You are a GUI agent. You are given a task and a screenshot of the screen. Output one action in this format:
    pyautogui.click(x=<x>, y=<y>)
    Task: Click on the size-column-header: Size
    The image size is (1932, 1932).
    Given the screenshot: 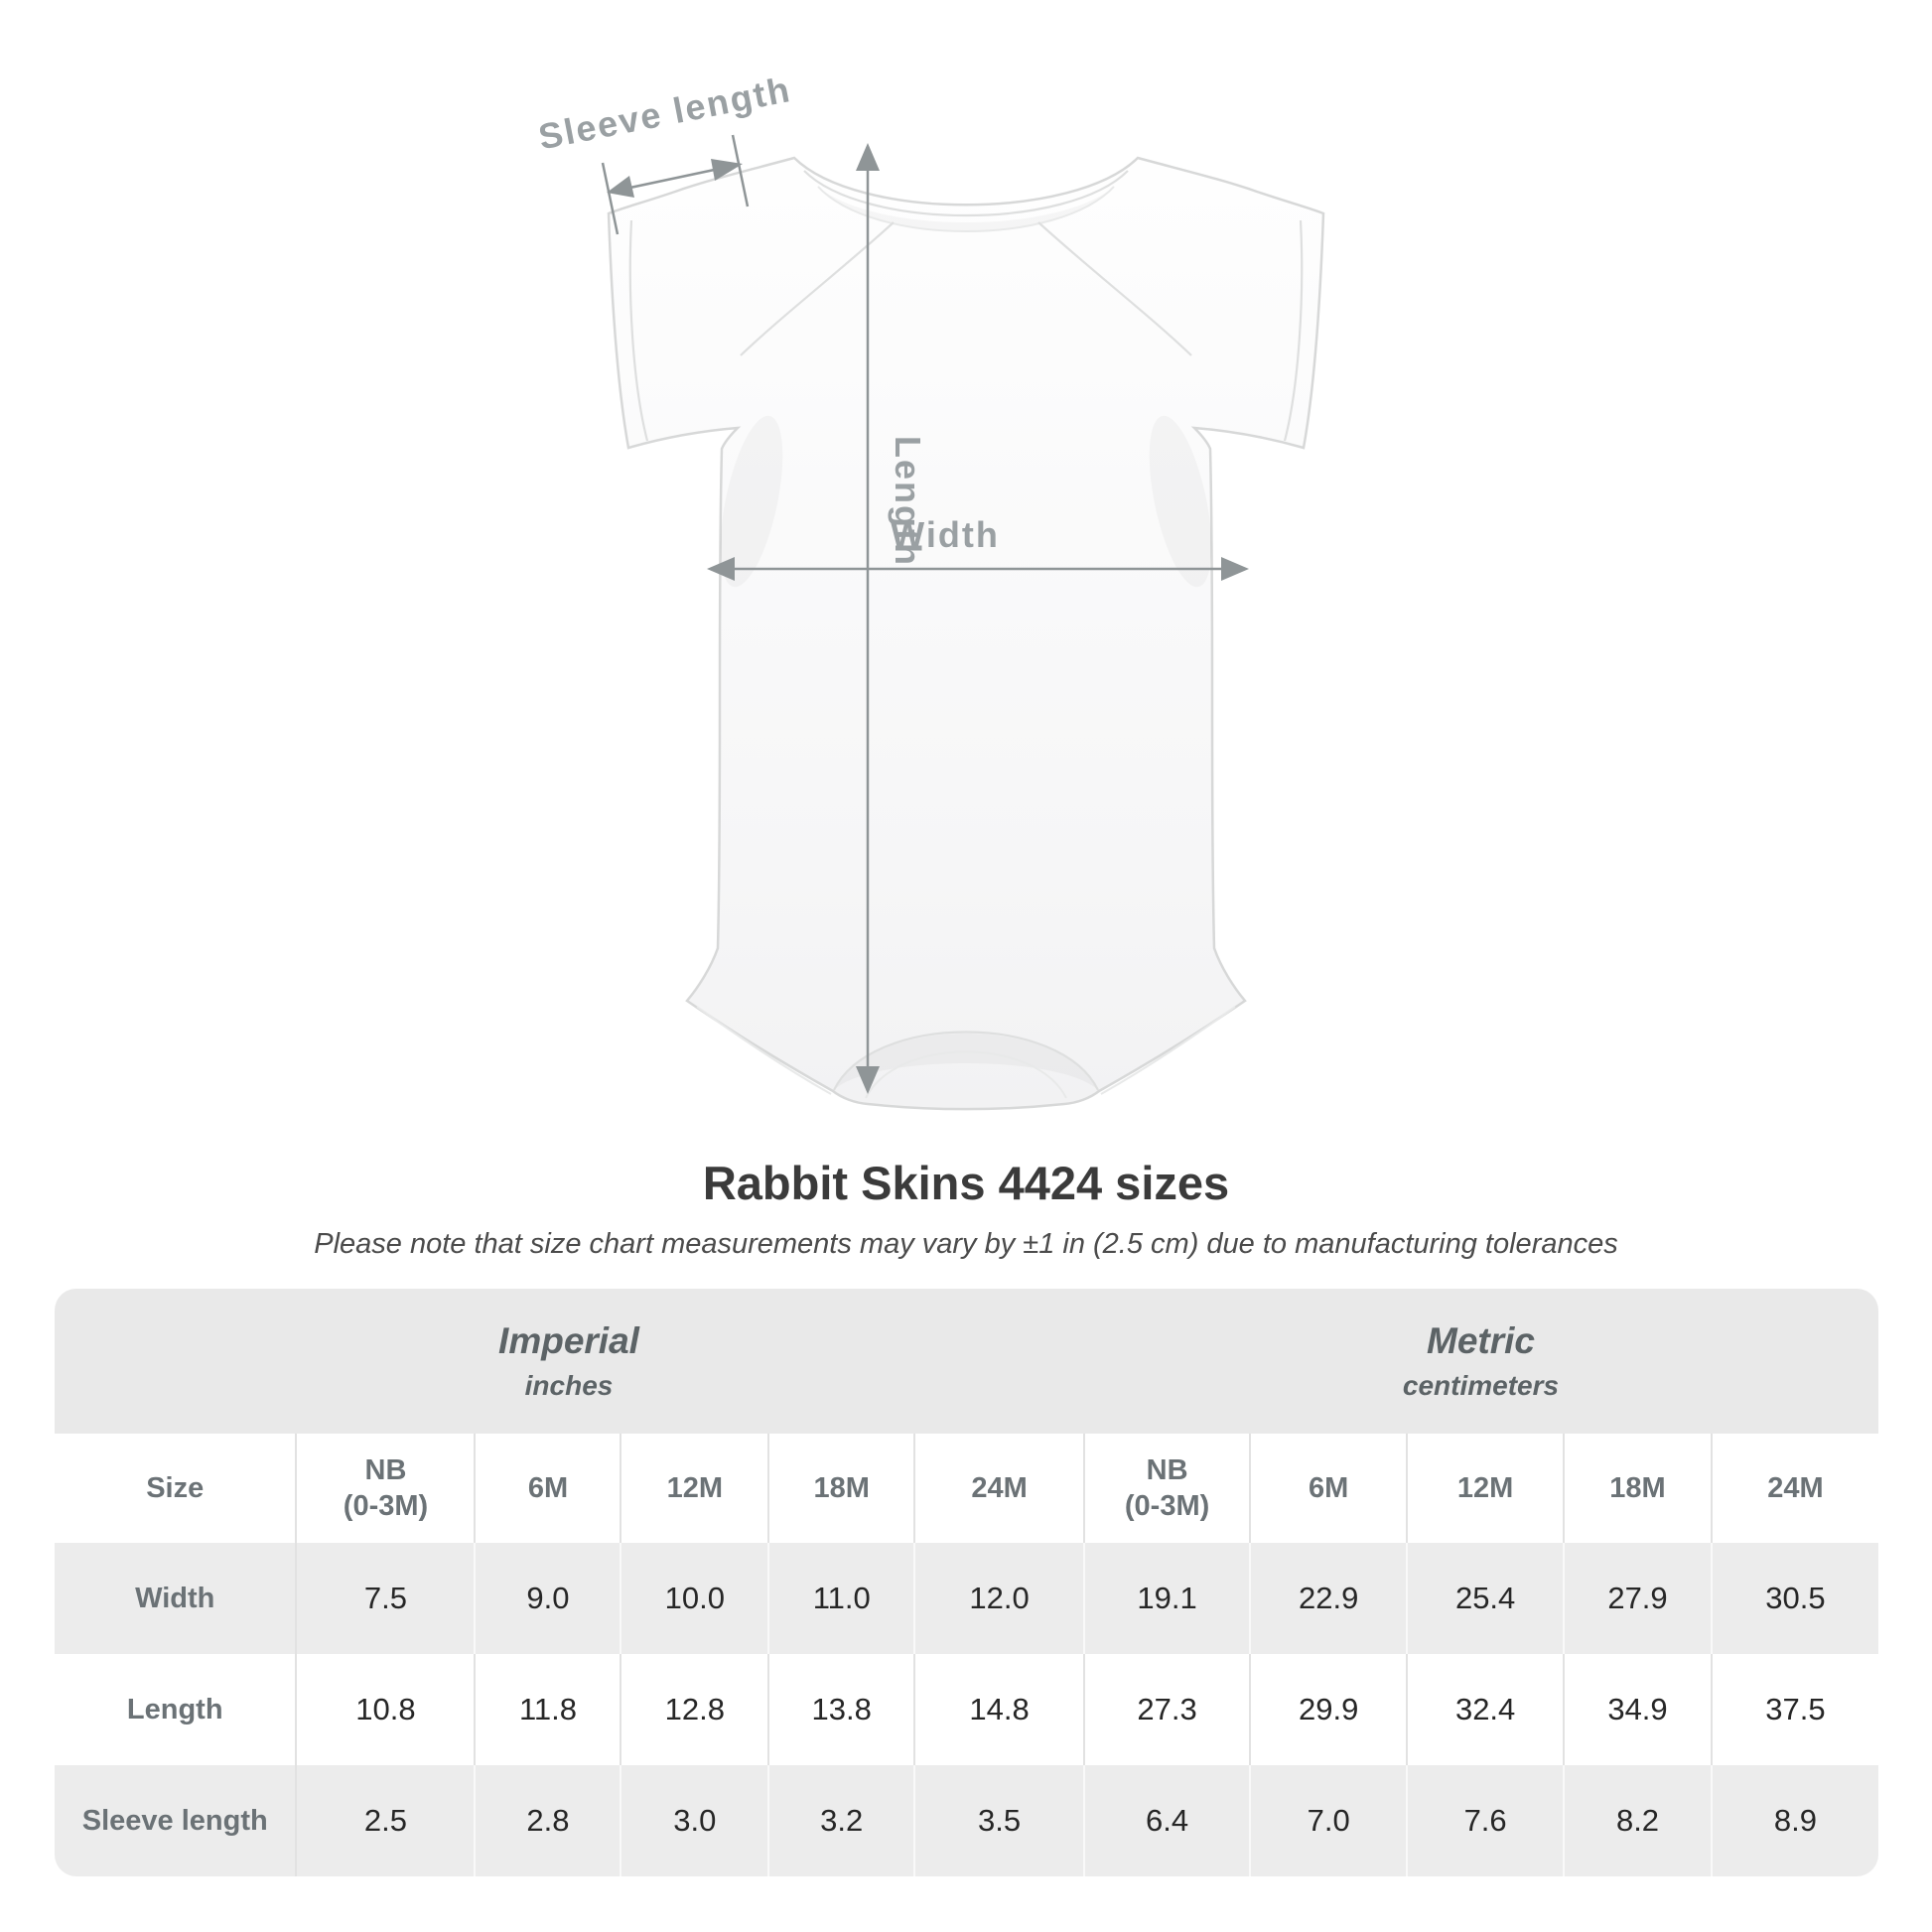 What is the action you would take?
    pyautogui.click(x=175, y=1488)
    